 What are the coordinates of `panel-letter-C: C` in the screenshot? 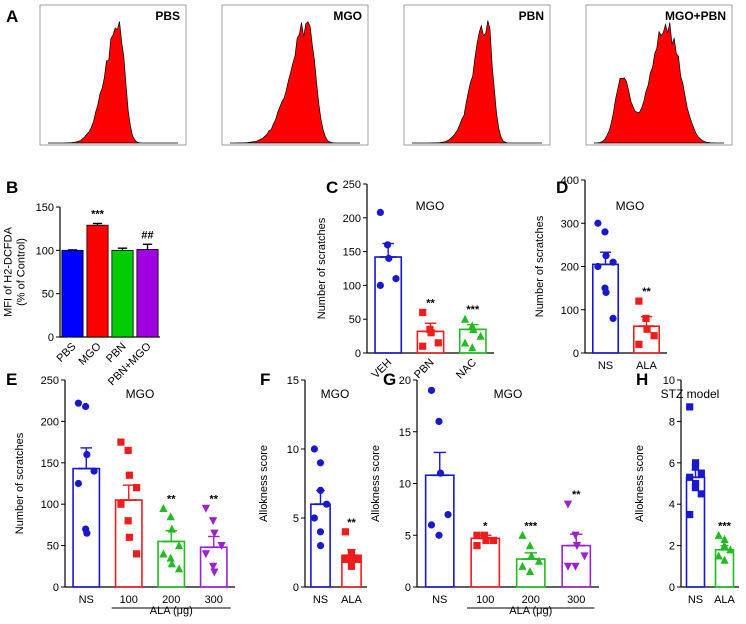 It's located at (332, 187).